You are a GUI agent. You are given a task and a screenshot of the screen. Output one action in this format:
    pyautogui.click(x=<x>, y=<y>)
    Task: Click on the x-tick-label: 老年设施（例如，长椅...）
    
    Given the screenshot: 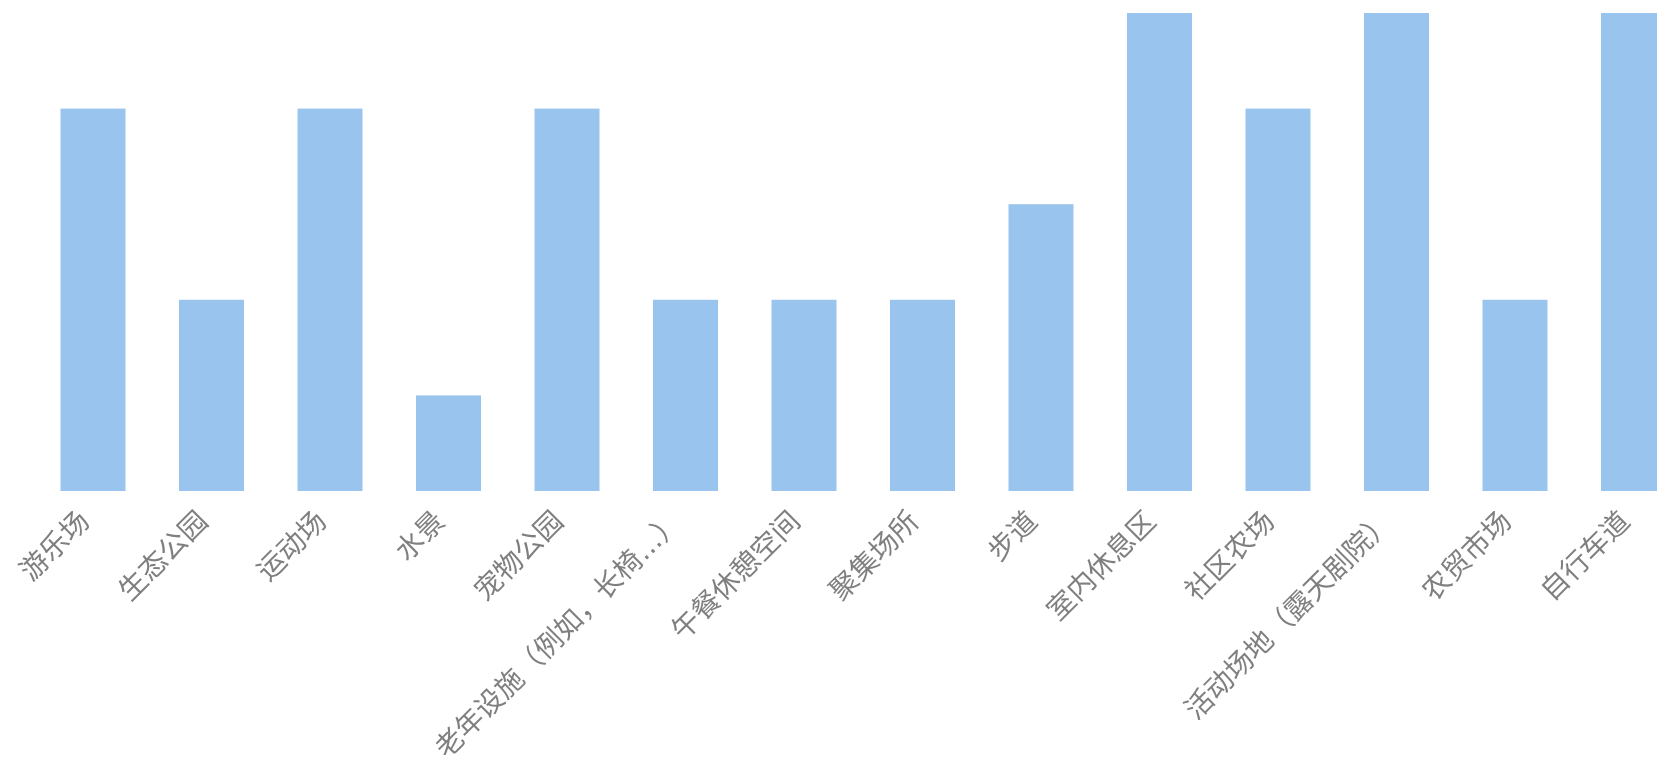 What is the action you would take?
    pyautogui.click(x=558, y=631)
    